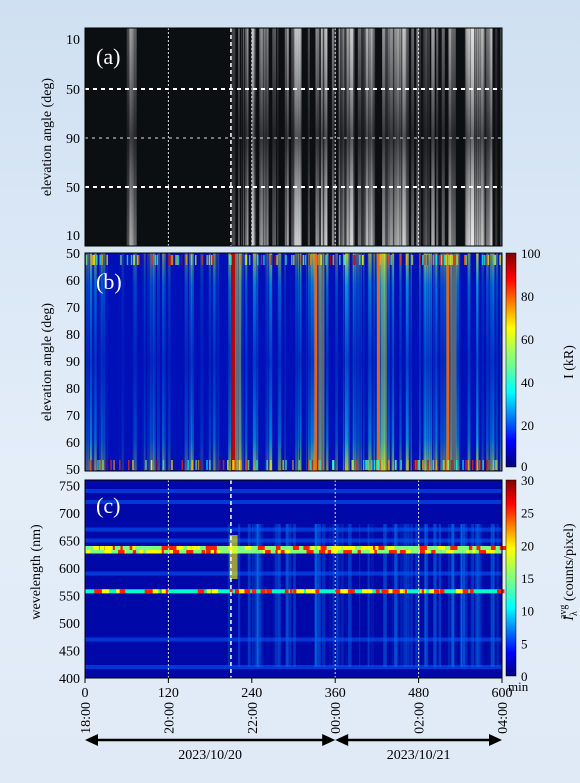 This screenshot has width=580, height=783. What do you see at coordinates (518, 686) in the screenshot?
I see `x-axis-unit: min` at bounding box center [518, 686].